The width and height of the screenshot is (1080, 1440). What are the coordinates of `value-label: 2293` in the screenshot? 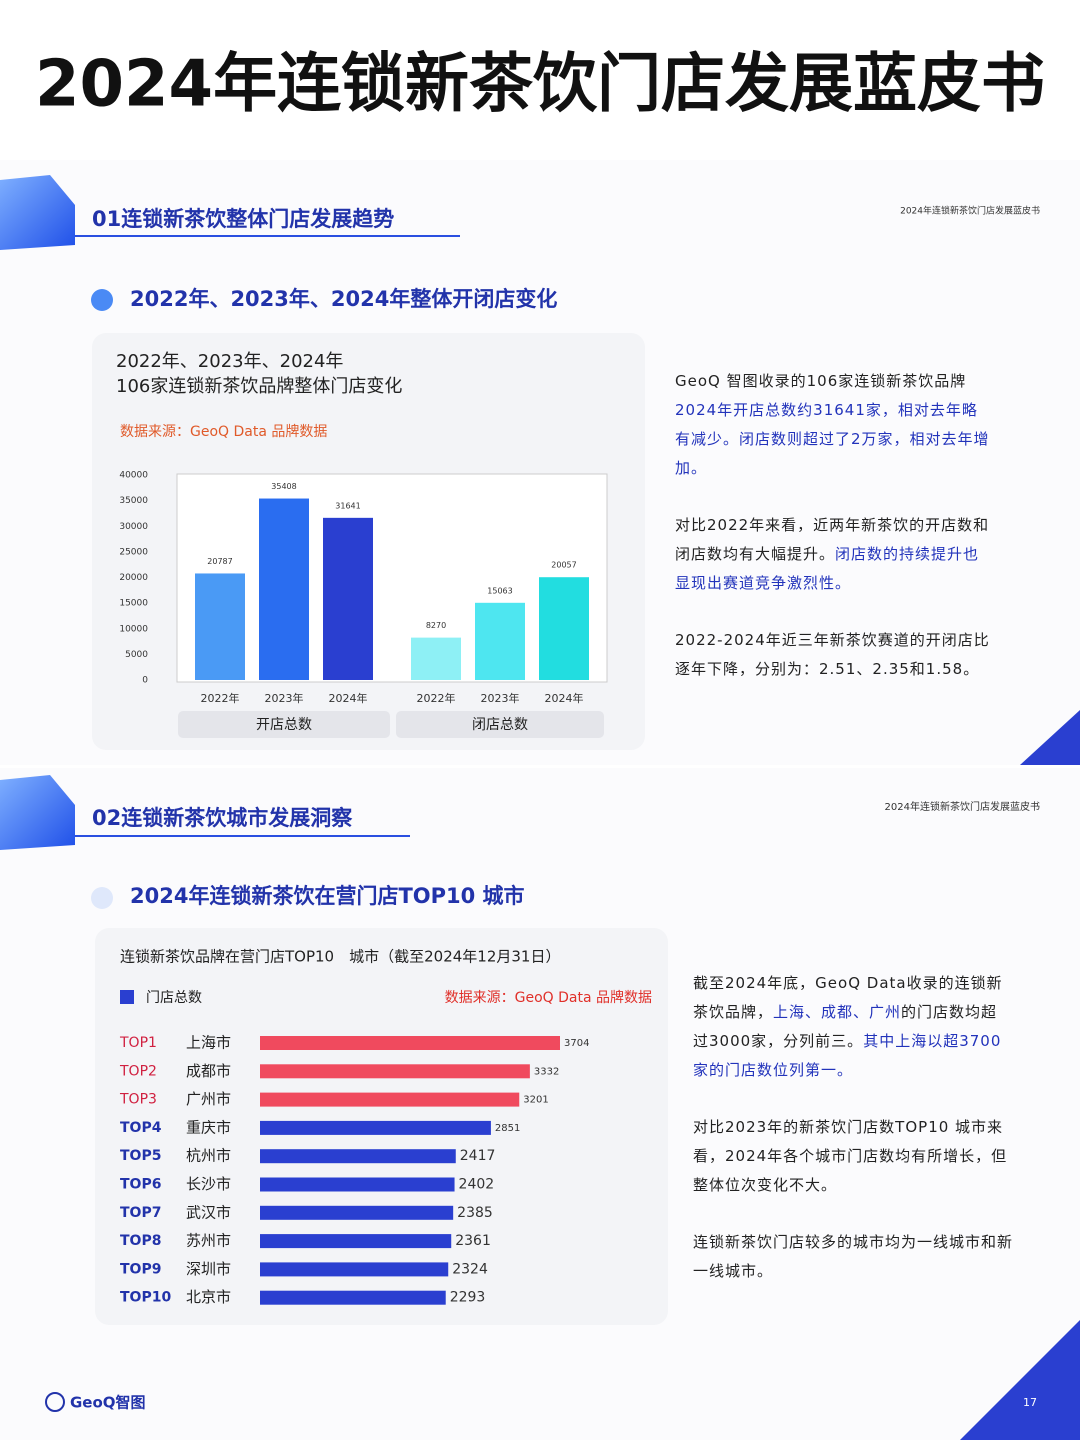 It's located at (468, 1298).